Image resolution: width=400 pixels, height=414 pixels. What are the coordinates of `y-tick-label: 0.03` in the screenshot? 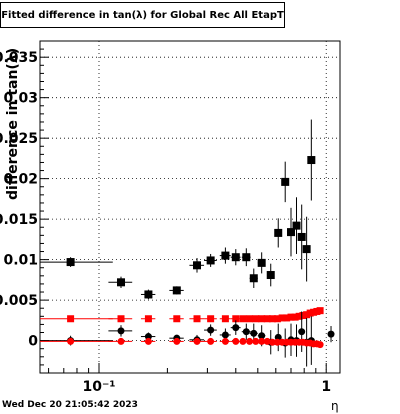 It's located at (20, 99).